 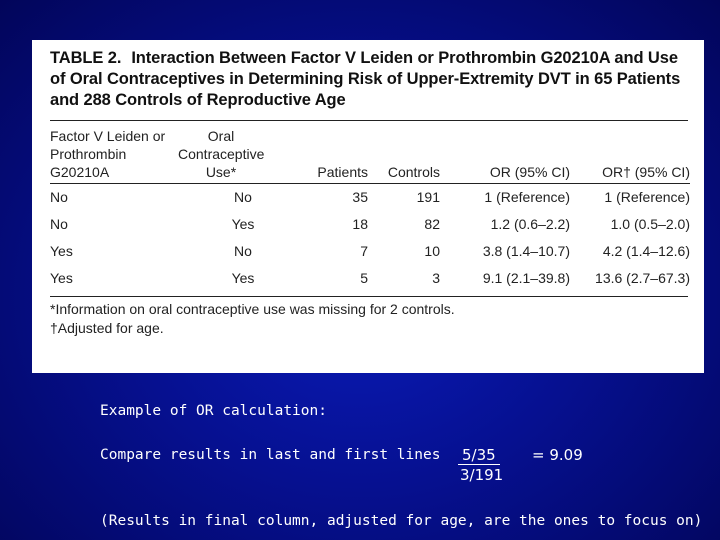 What do you see at coordinates (646, 172) in the screenshot?
I see `header-or-adjusted: OR† (95% CI)` at bounding box center [646, 172].